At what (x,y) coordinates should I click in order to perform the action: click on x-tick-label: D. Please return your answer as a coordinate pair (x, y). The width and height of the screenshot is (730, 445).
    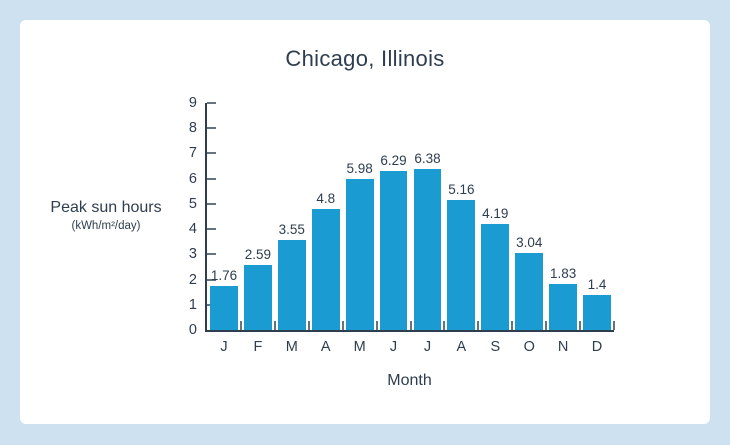
    Looking at the image, I should click on (597, 347).